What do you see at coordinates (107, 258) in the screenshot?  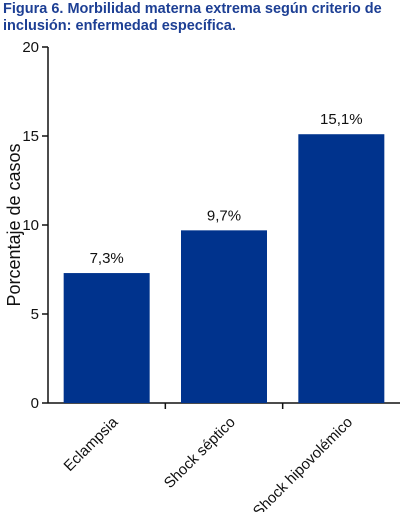 I see `data-label: 7,3%` at bounding box center [107, 258].